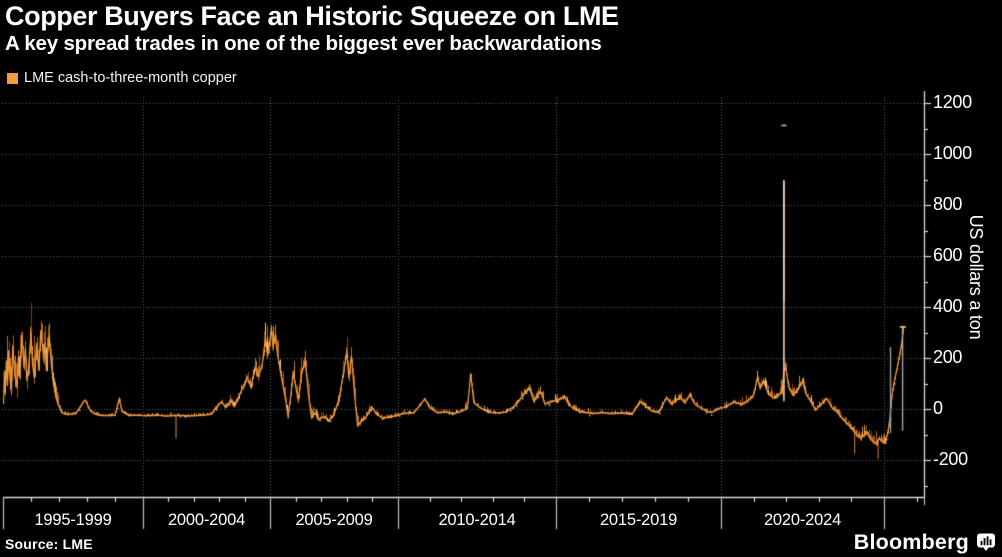  What do you see at coordinates (948, 306) in the screenshot?
I see `y-tick-label: 400` at bounding box center [948, 306].